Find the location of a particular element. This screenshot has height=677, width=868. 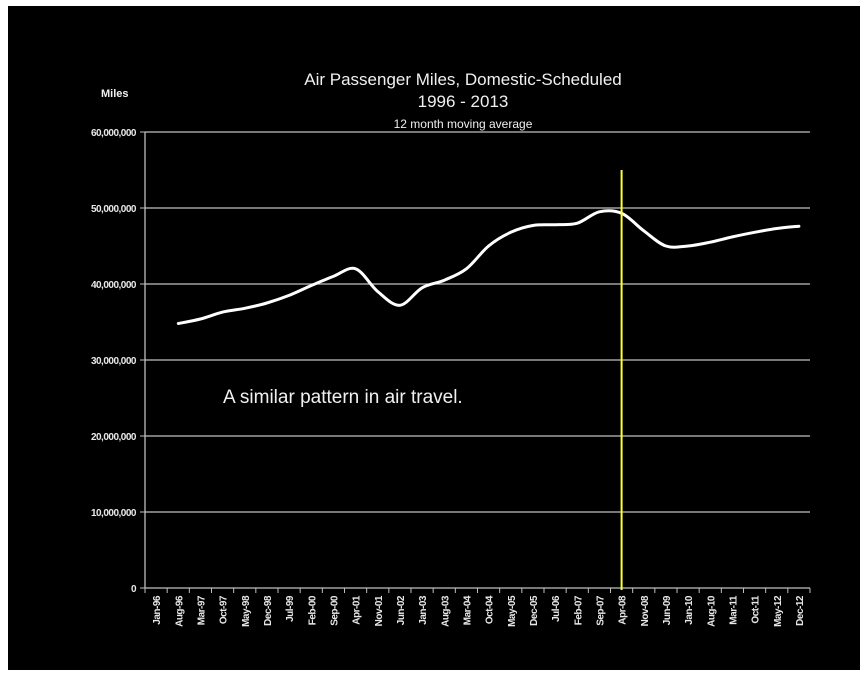

y-tick-label: 50,000,000 is located at coordinates (114, 209).